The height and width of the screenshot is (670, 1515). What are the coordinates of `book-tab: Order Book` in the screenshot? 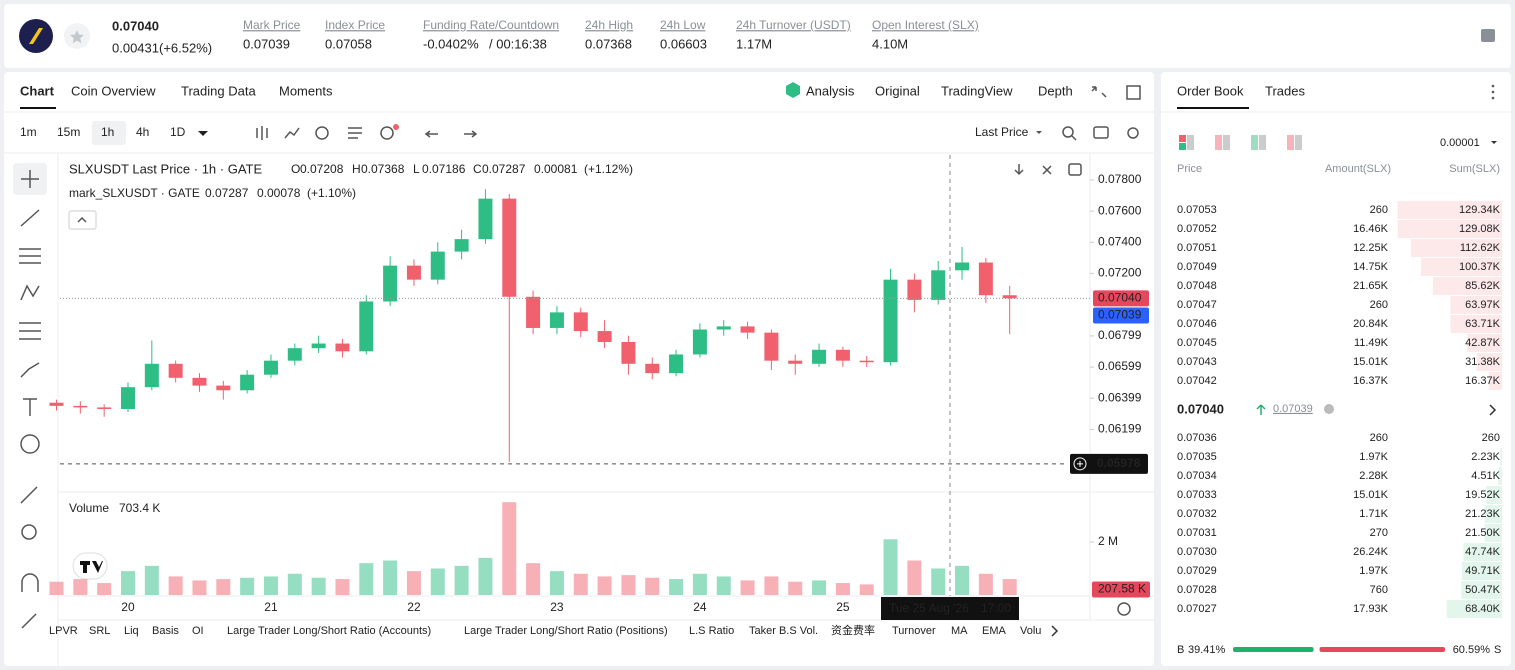 It's located at (1210, 90).